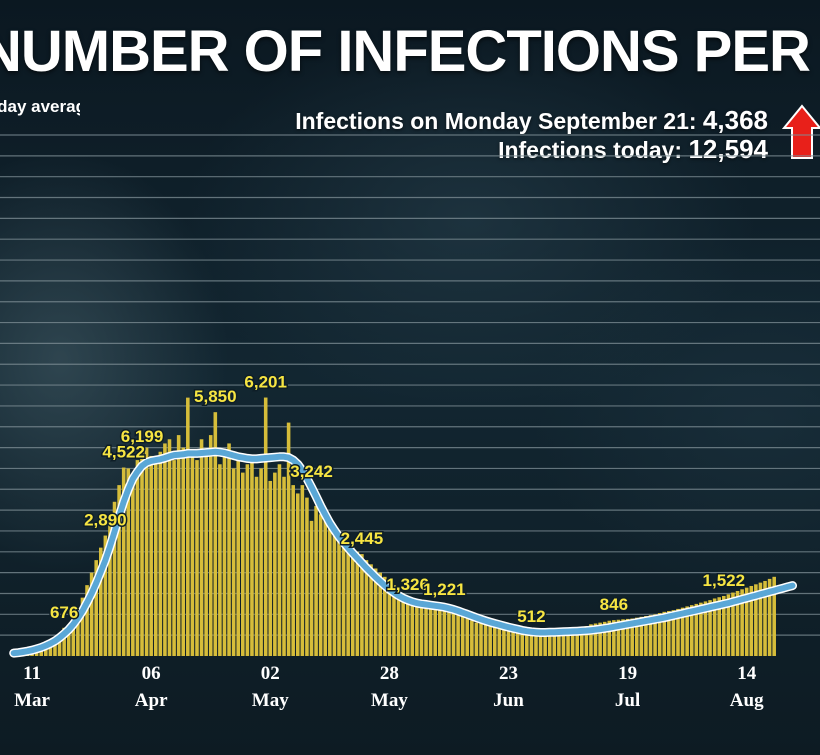 The image size is (820, 755). What do you see at coordinates (627, 673) in the screenshot?
I see `x-tick-date: 19` at bounding box center [627, 673].